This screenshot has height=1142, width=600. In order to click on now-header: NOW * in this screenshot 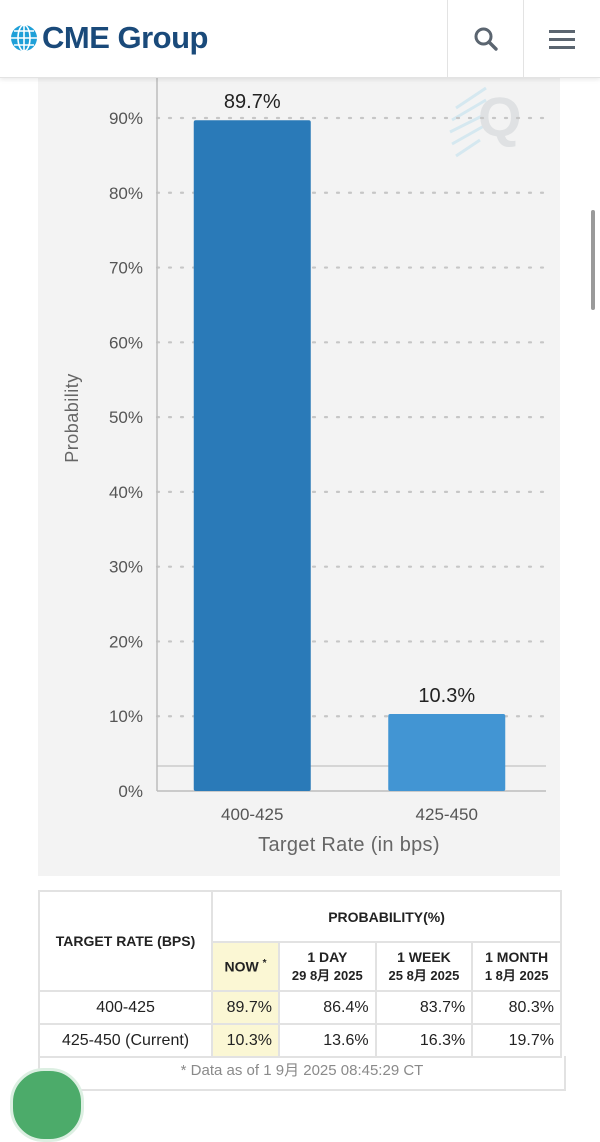, I will do `click(245, 966)`.